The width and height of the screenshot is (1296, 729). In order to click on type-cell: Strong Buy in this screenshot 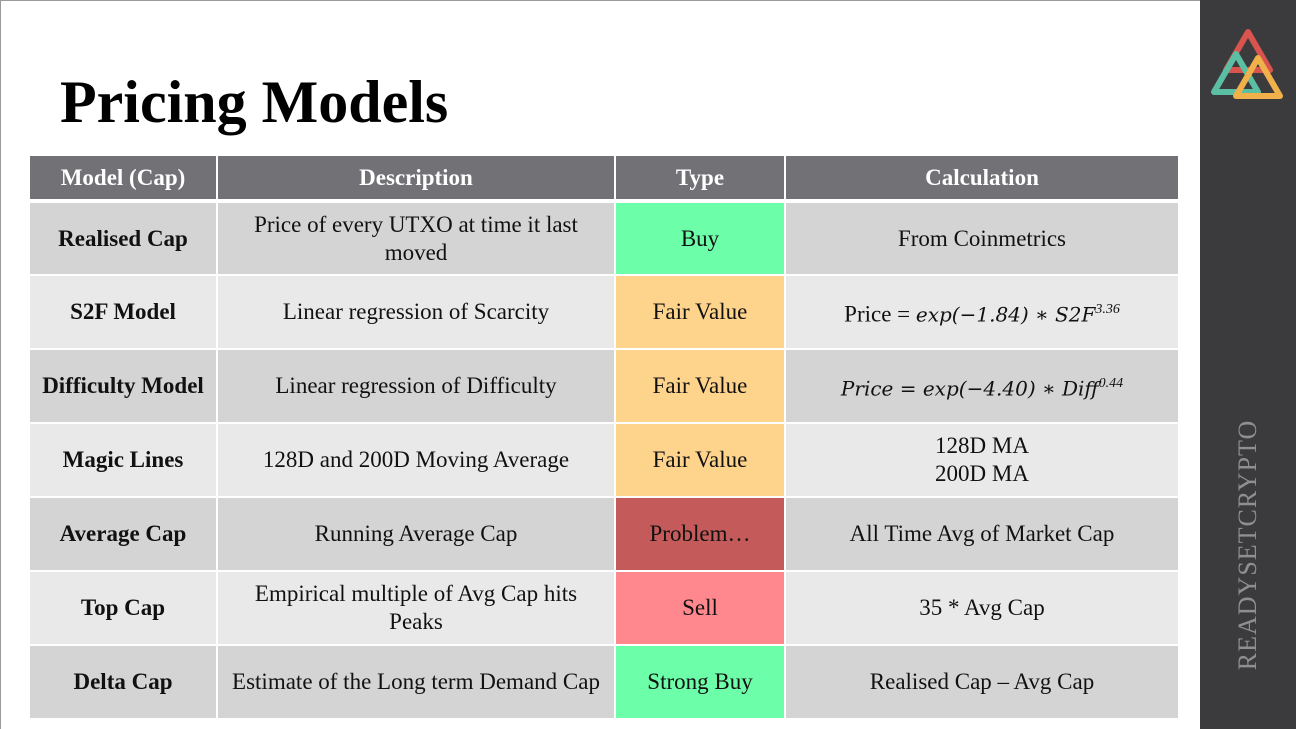, I will do `click(700, 682)`.